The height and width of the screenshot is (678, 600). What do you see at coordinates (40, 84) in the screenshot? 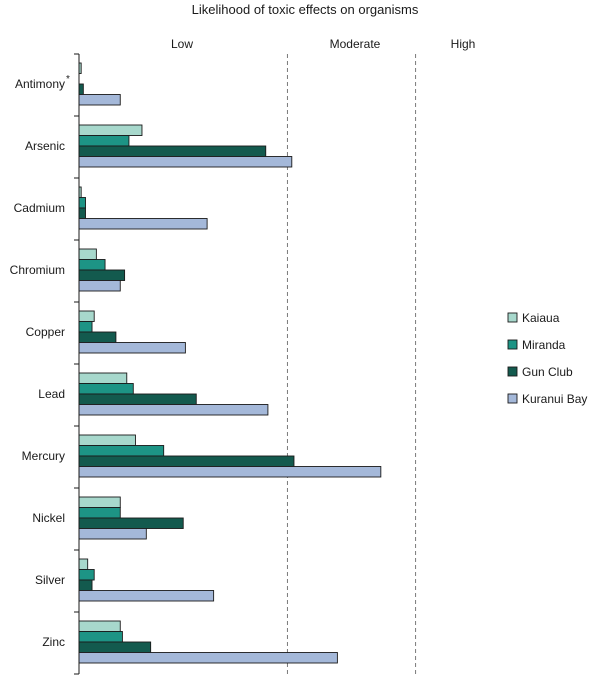
I see `category-label-antimony: Antimony` at bounding box center [40, 84].